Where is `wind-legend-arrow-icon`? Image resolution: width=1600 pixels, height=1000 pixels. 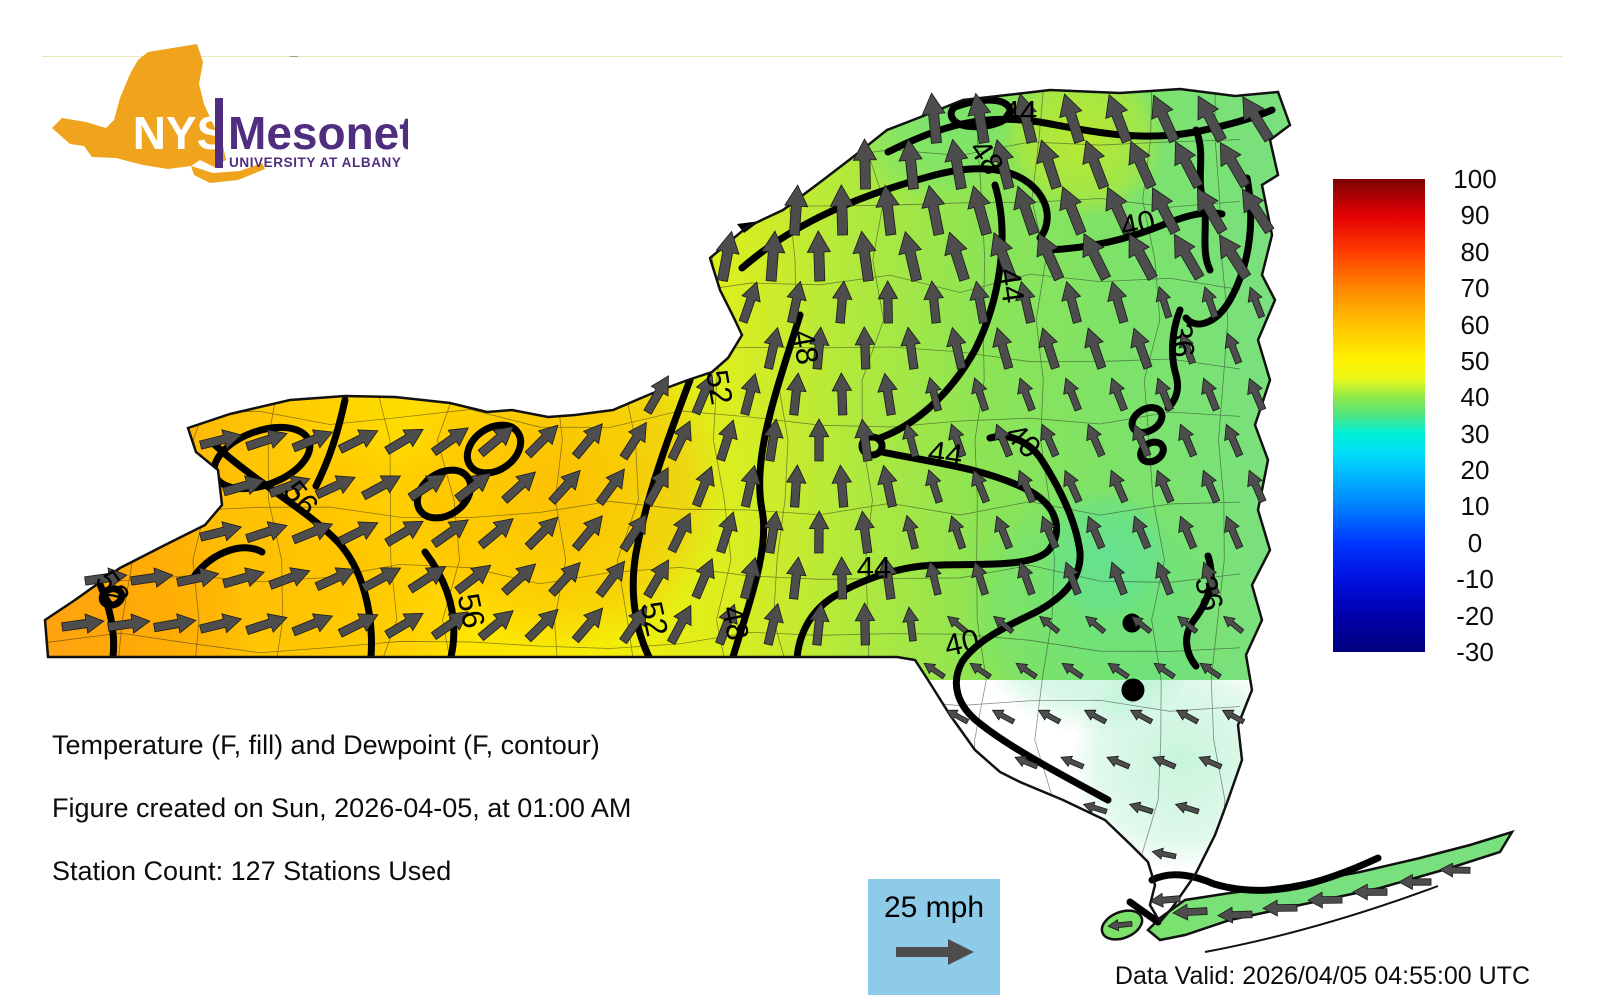
wind-legend-arrow-icon is located at coordinates (935, 952).